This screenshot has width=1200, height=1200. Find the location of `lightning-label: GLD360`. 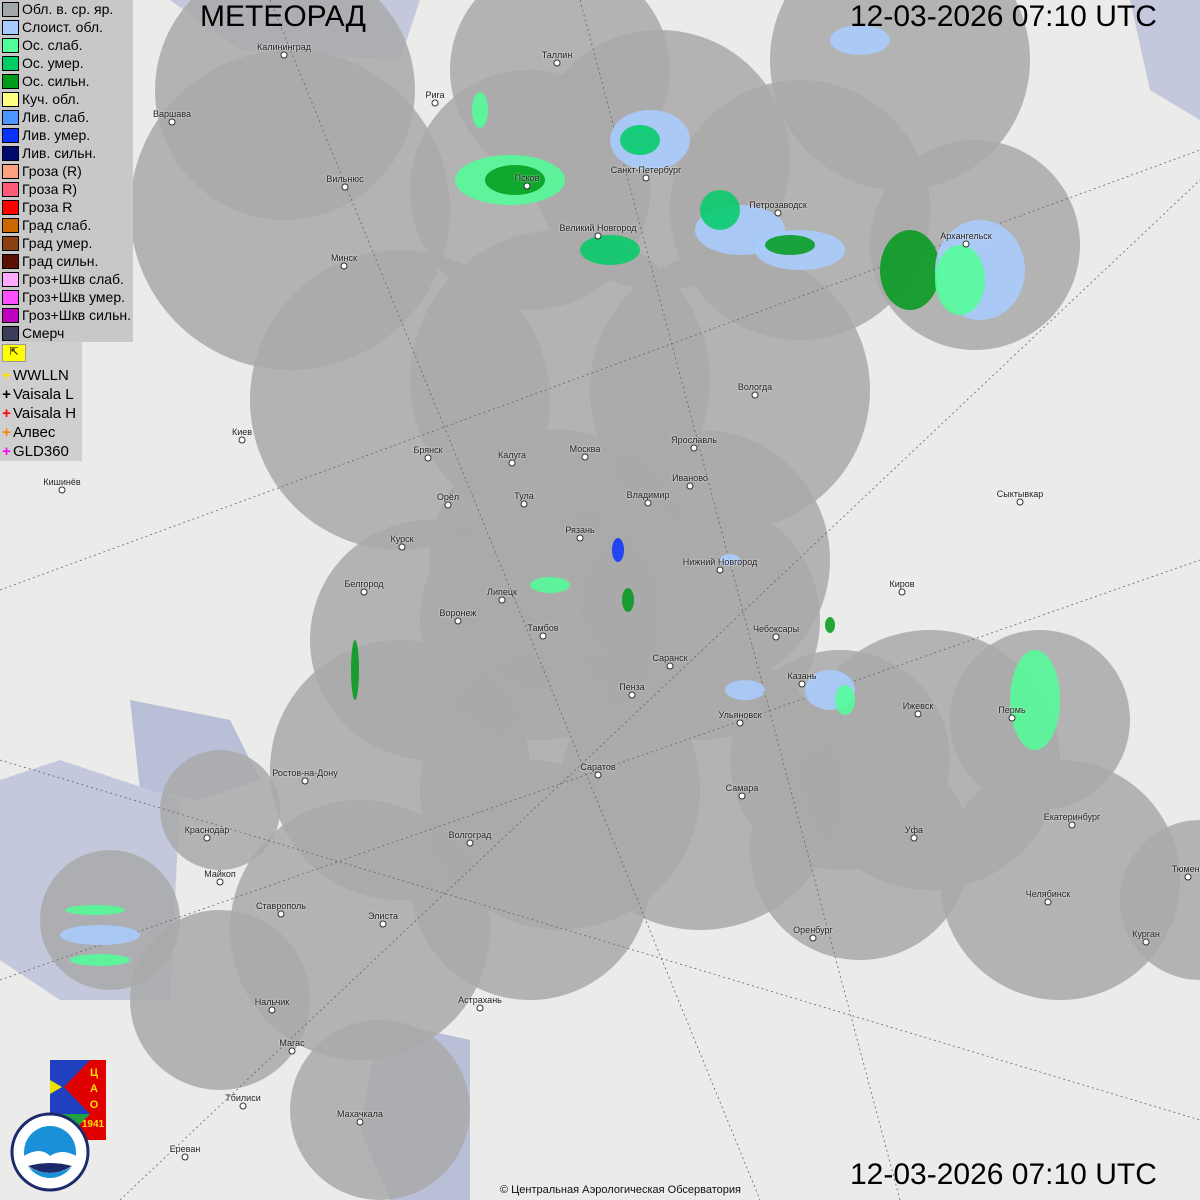

lightning-label: GLD360 is located at coordinates (41, 451).